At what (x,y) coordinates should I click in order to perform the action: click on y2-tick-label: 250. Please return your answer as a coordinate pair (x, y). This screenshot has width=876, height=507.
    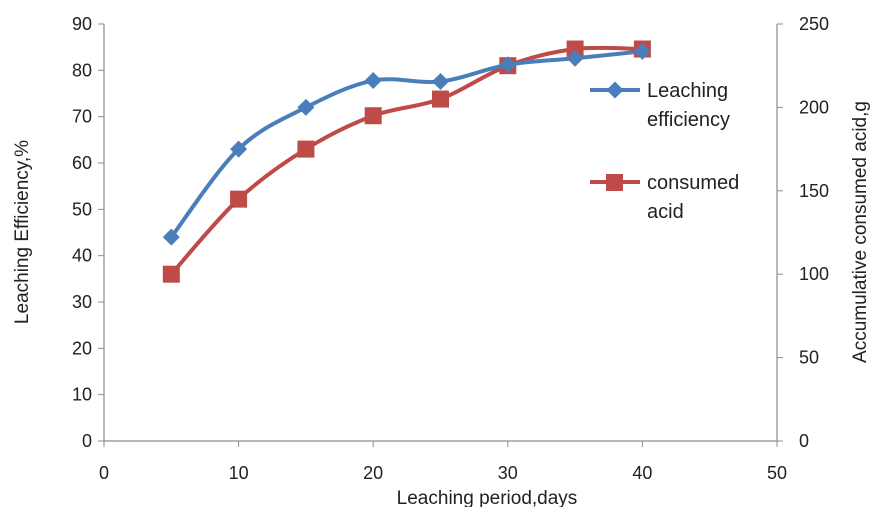
    Looking at the image, I should click on (814, 24).